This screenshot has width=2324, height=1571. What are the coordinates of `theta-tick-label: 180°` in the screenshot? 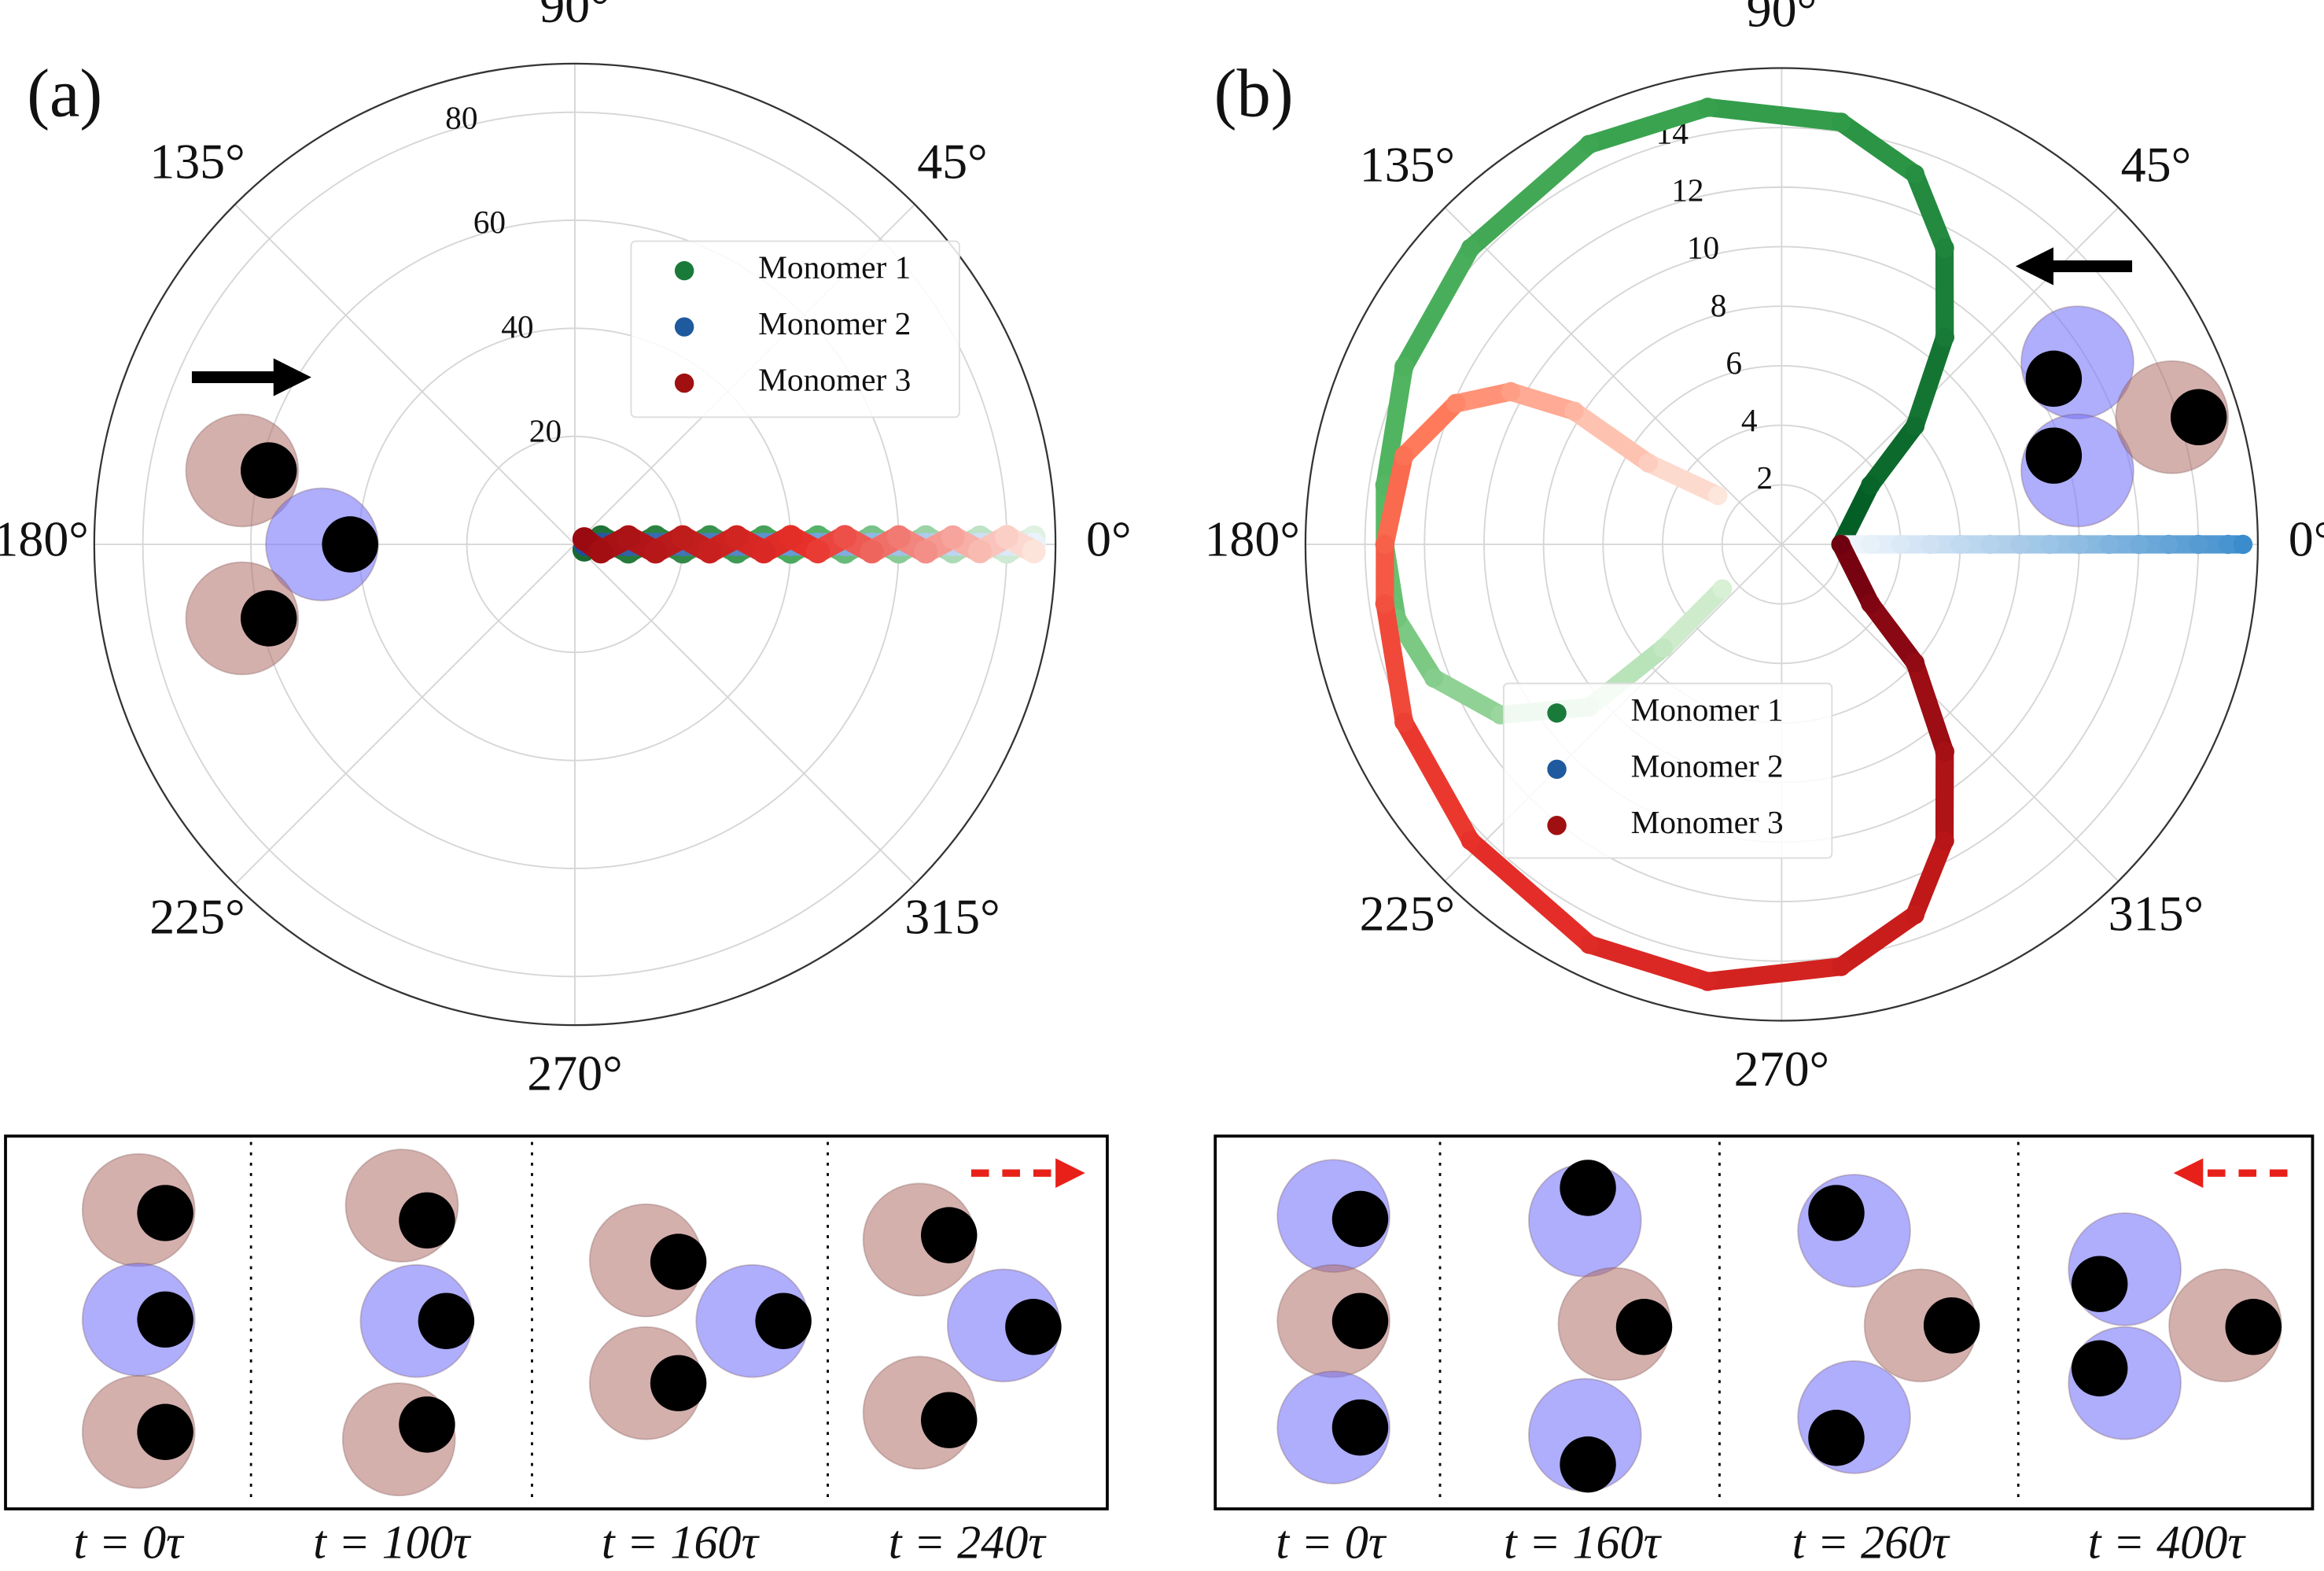 It's located at (1251, 539).